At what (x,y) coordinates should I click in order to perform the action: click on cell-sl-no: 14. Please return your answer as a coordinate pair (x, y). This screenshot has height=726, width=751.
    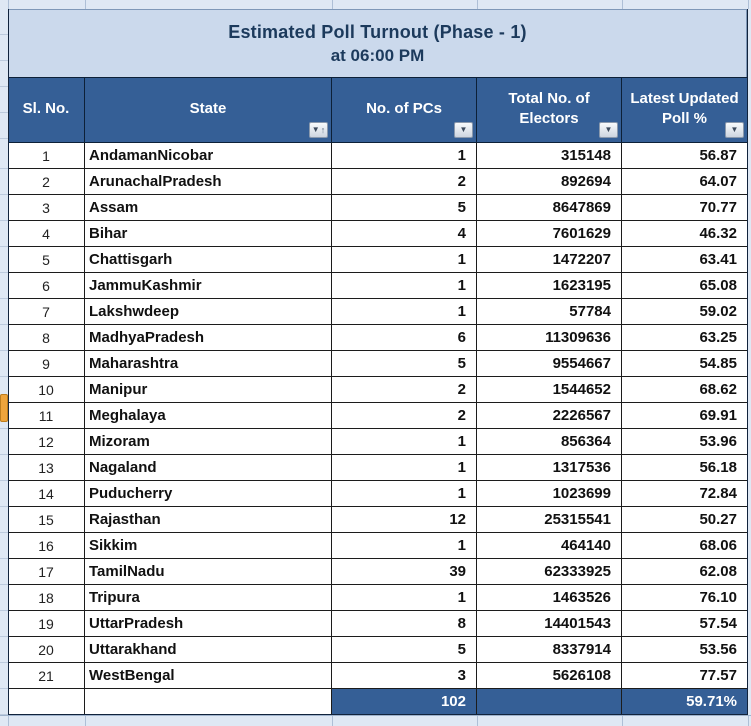
    Looking at the image, I should click on (46, 493).